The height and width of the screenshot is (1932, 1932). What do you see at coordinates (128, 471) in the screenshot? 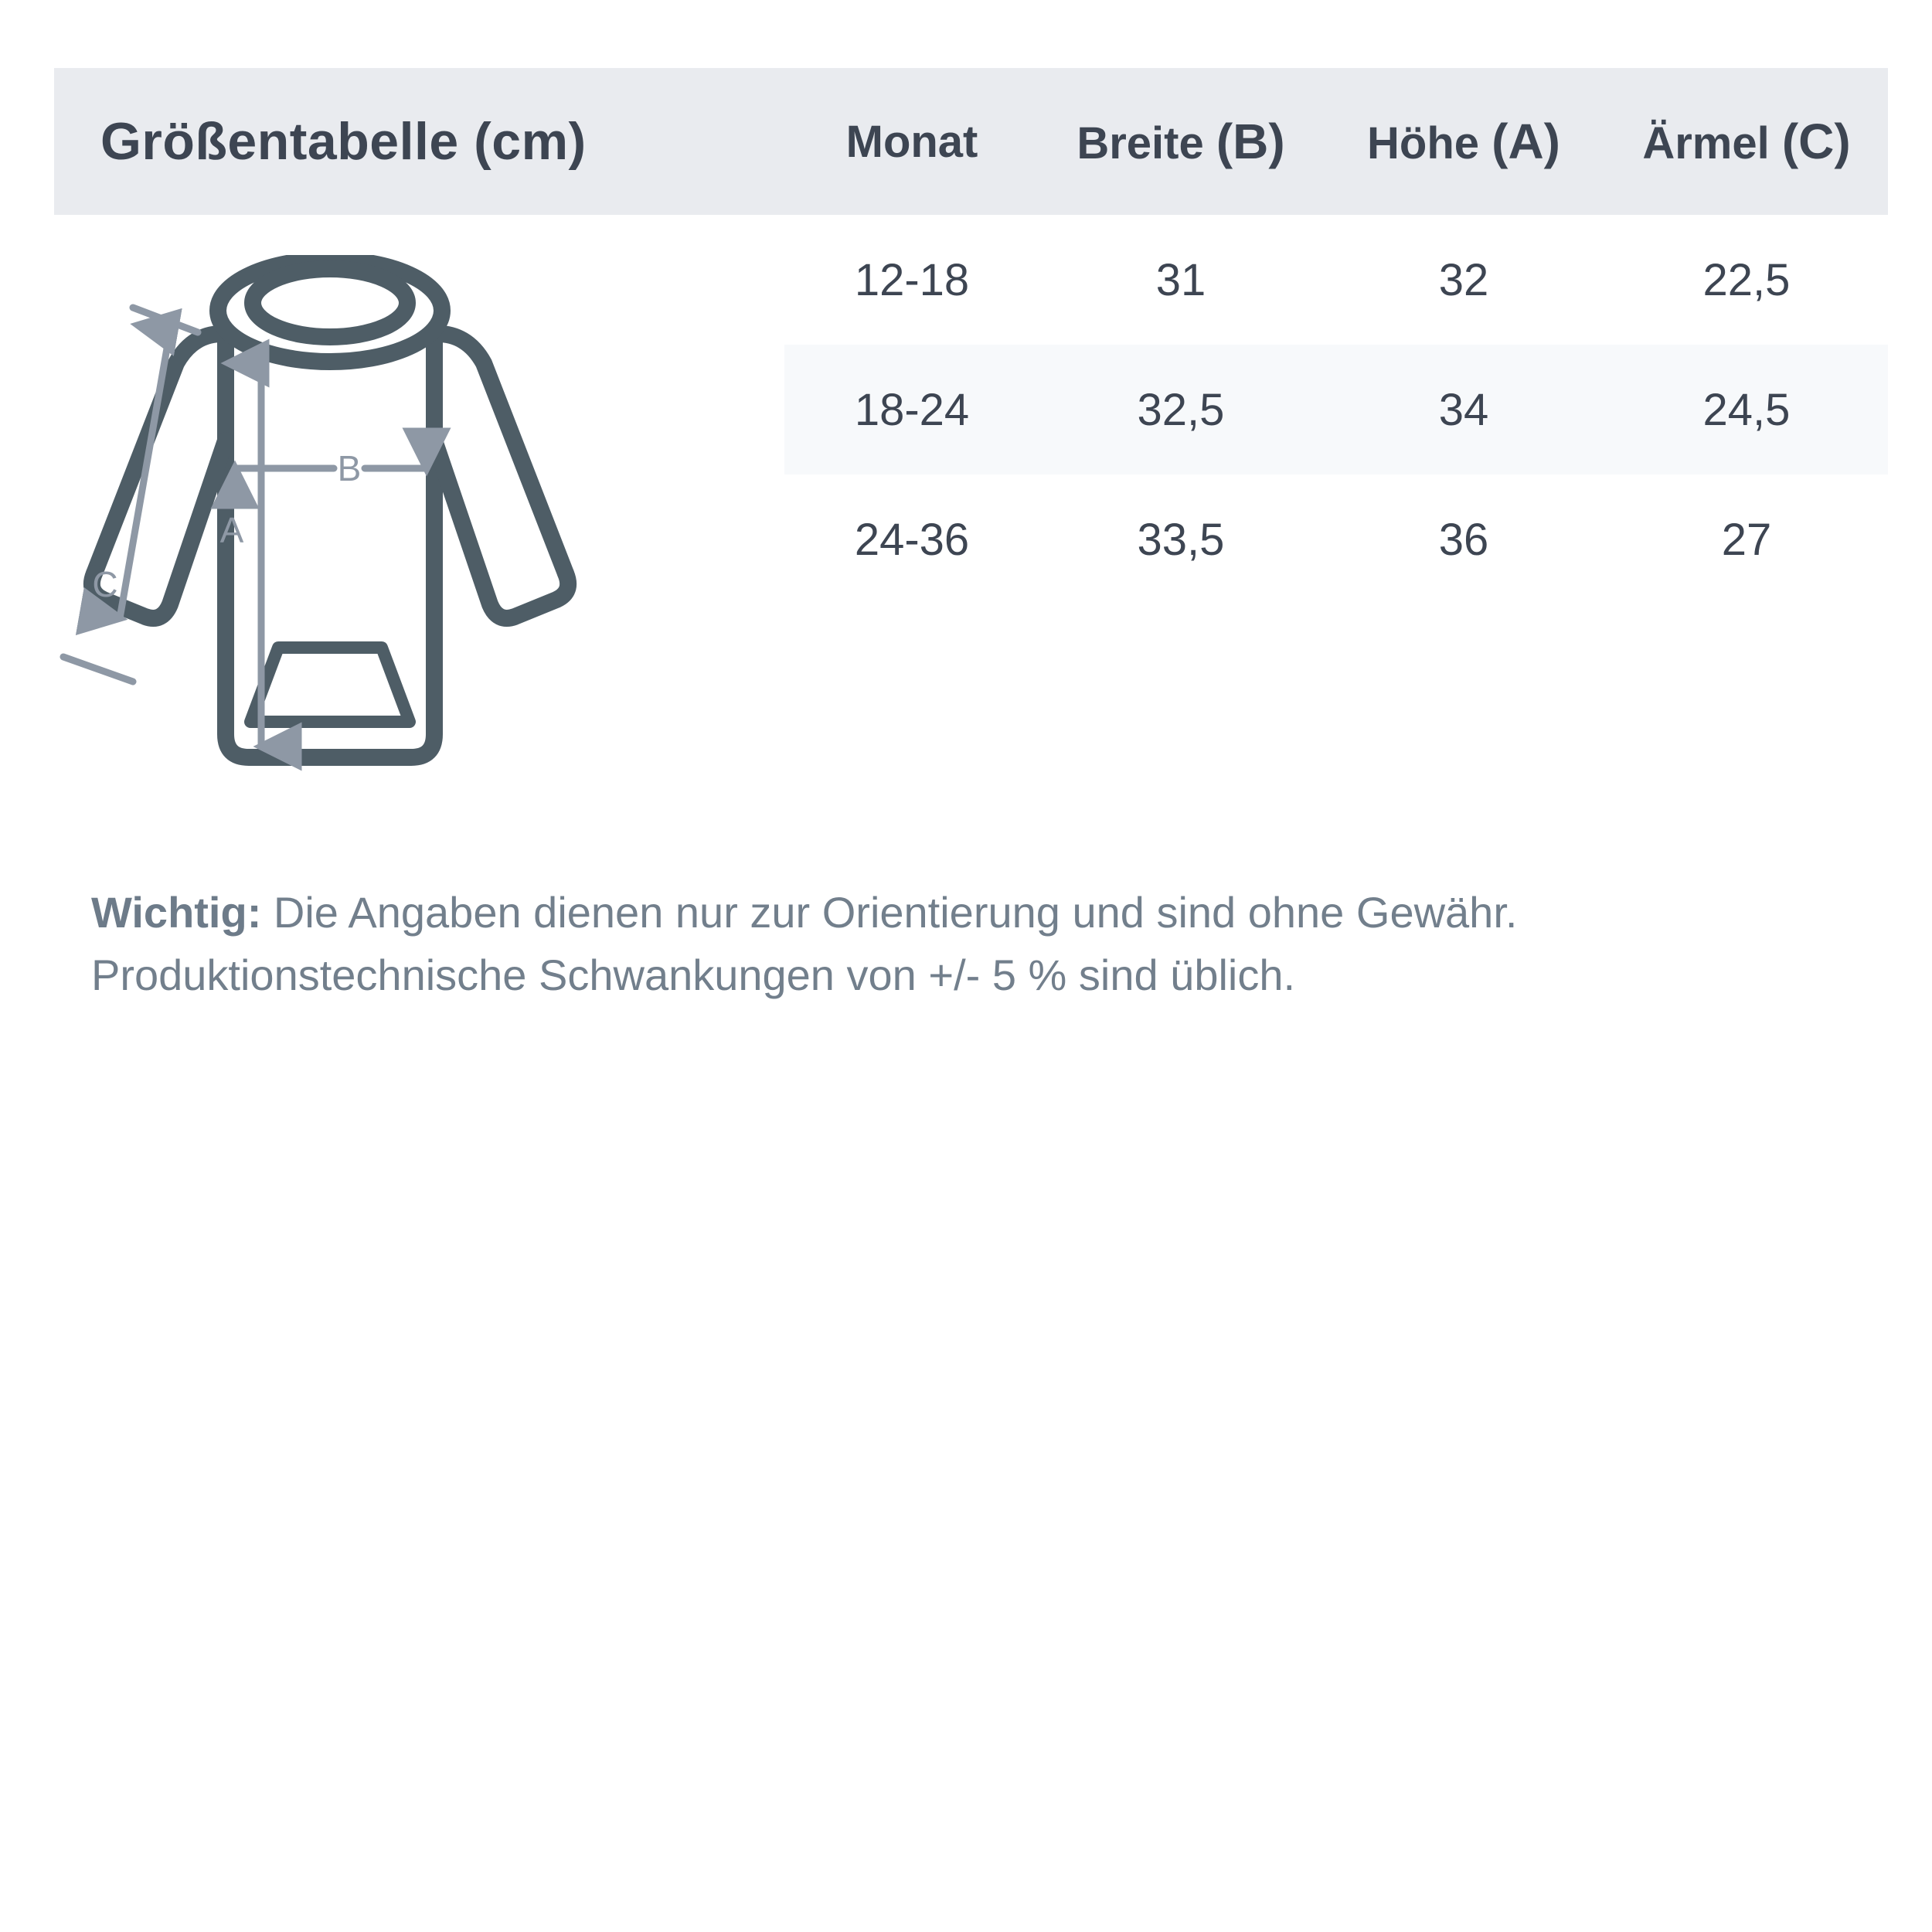
I see `measure-c-arrow` at bounding box center [128, 471].